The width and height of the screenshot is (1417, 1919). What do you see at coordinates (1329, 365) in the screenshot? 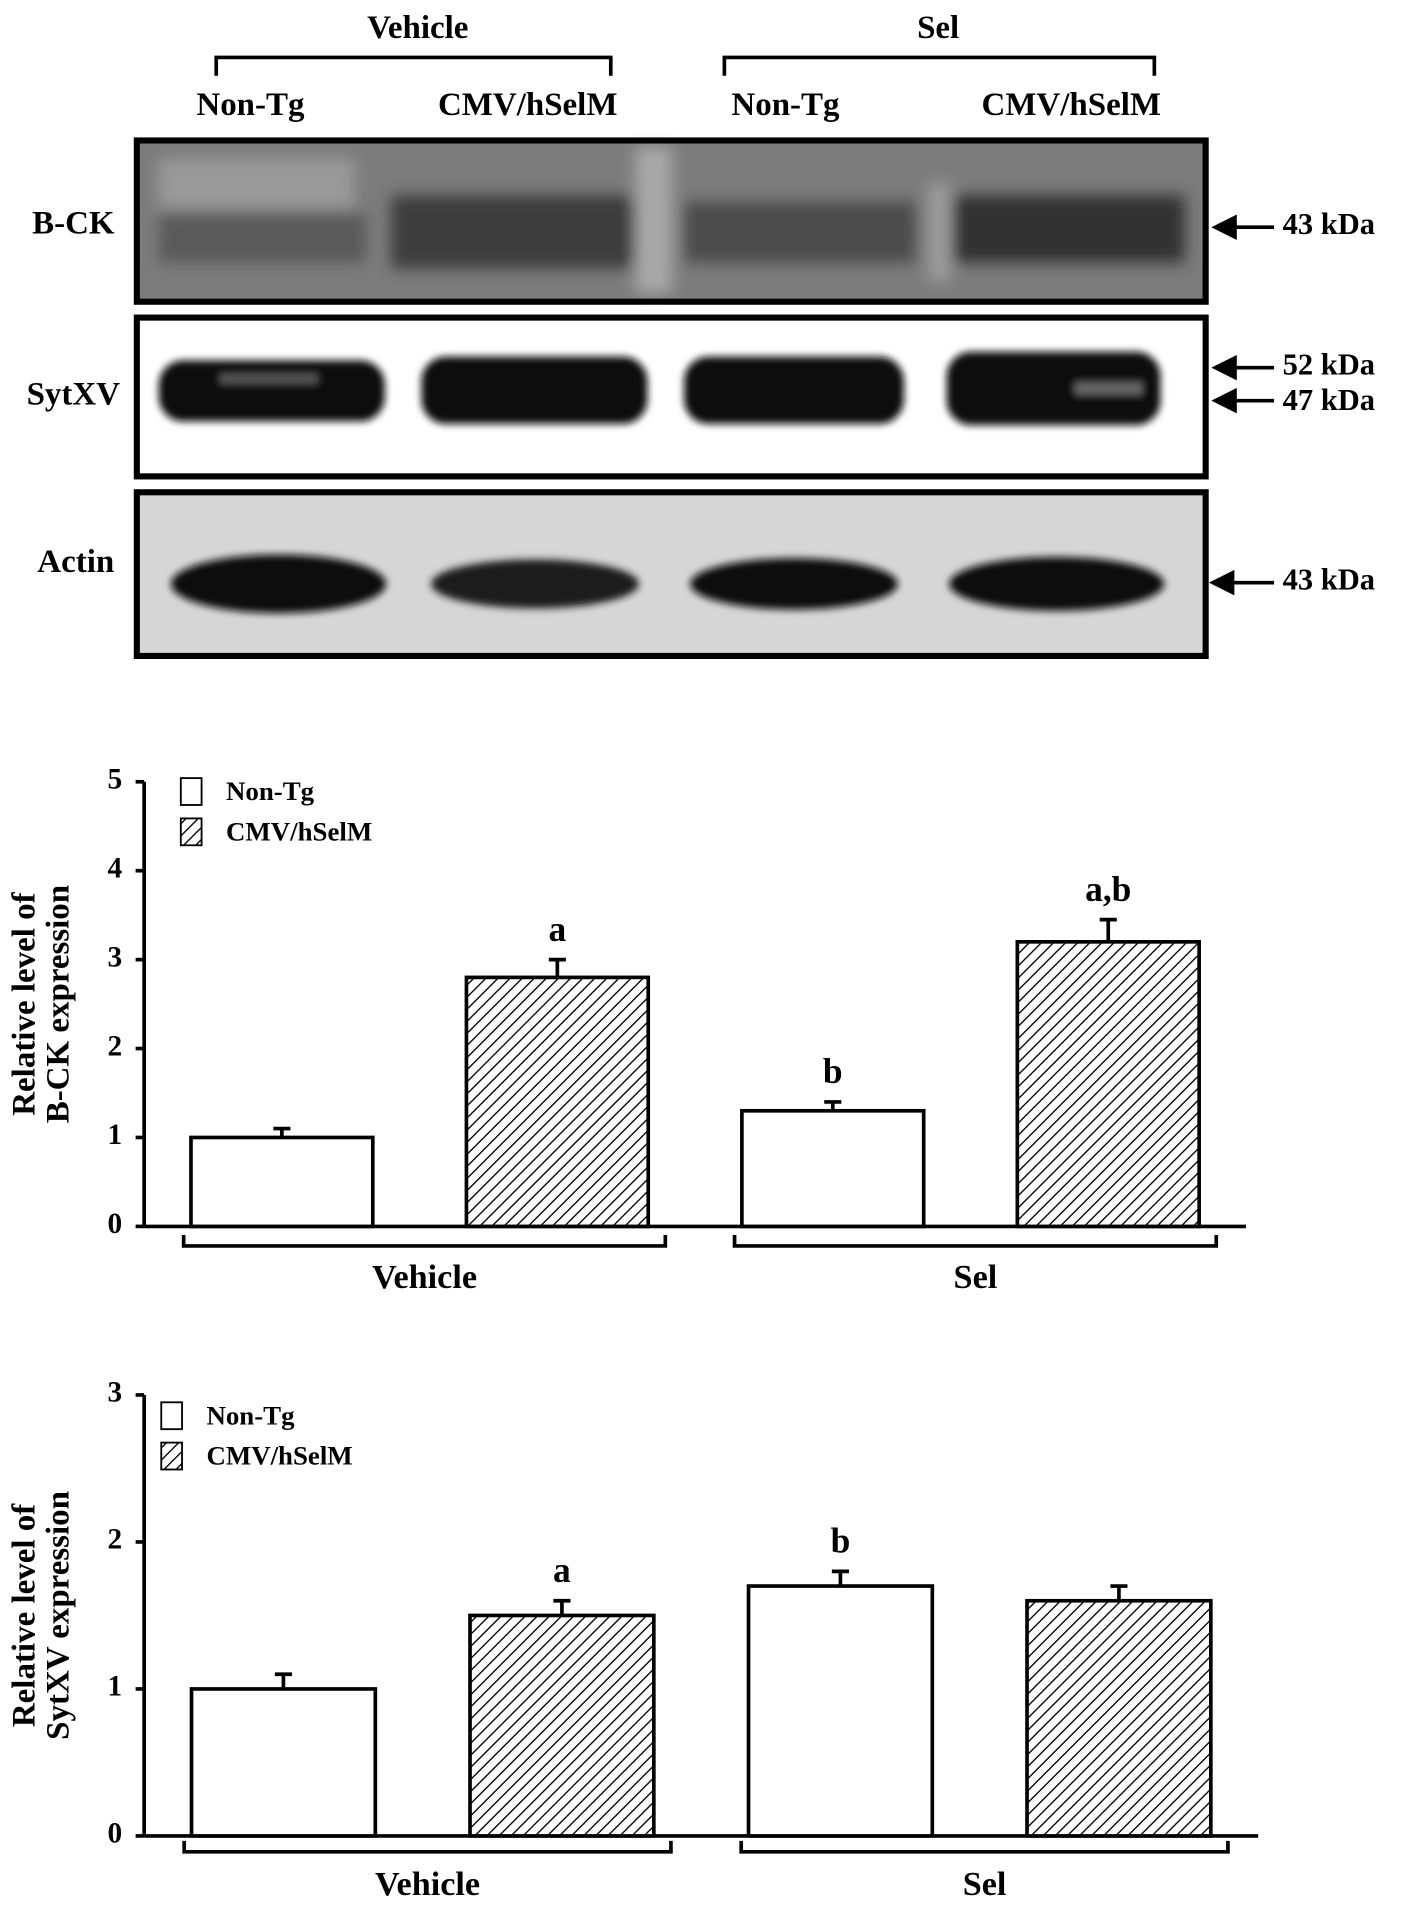
I see `marker-label: 52 kDa` at bounding box center [1329, 365].